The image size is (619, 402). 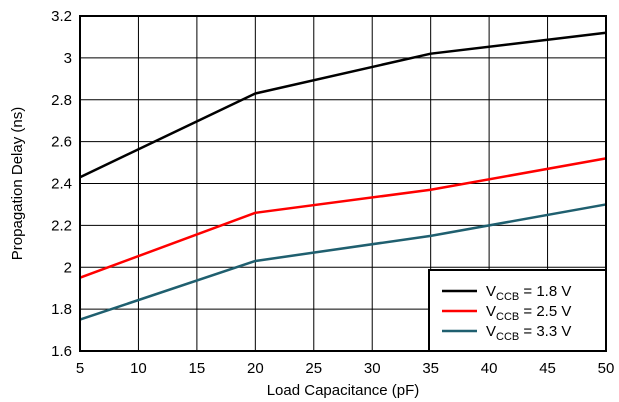 What do you see at coordinates (197, 368) in the screenshot?
I see `x-tick-label: 15` at bounding box center [197, 368].